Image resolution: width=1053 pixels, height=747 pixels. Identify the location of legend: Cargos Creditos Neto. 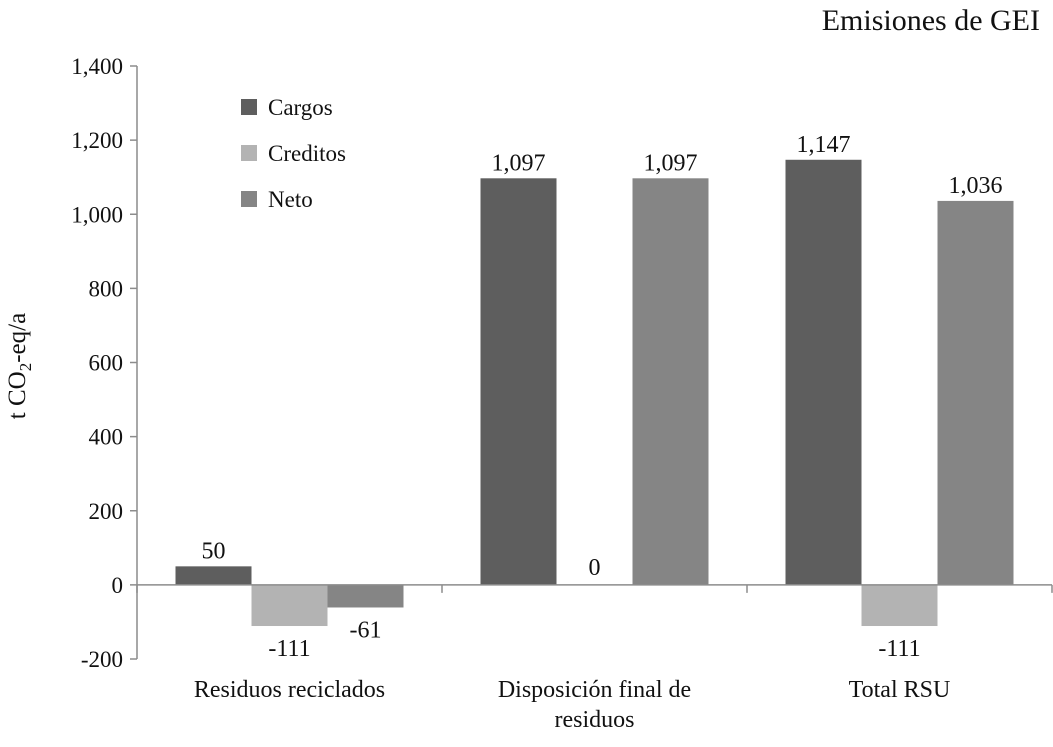
(293, 153).